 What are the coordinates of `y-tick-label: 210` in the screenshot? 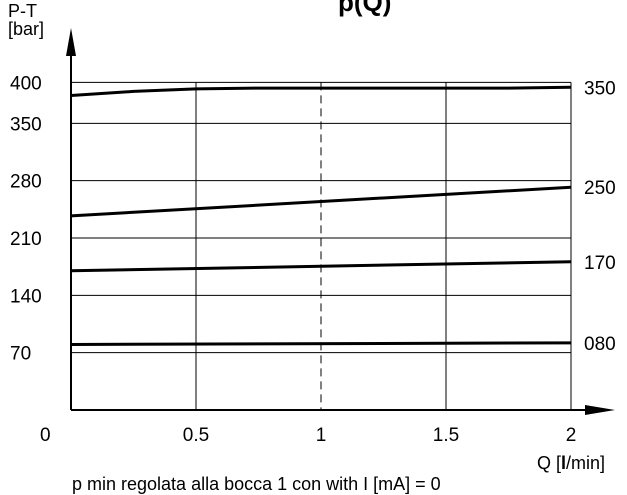 It's located at (26, 239).